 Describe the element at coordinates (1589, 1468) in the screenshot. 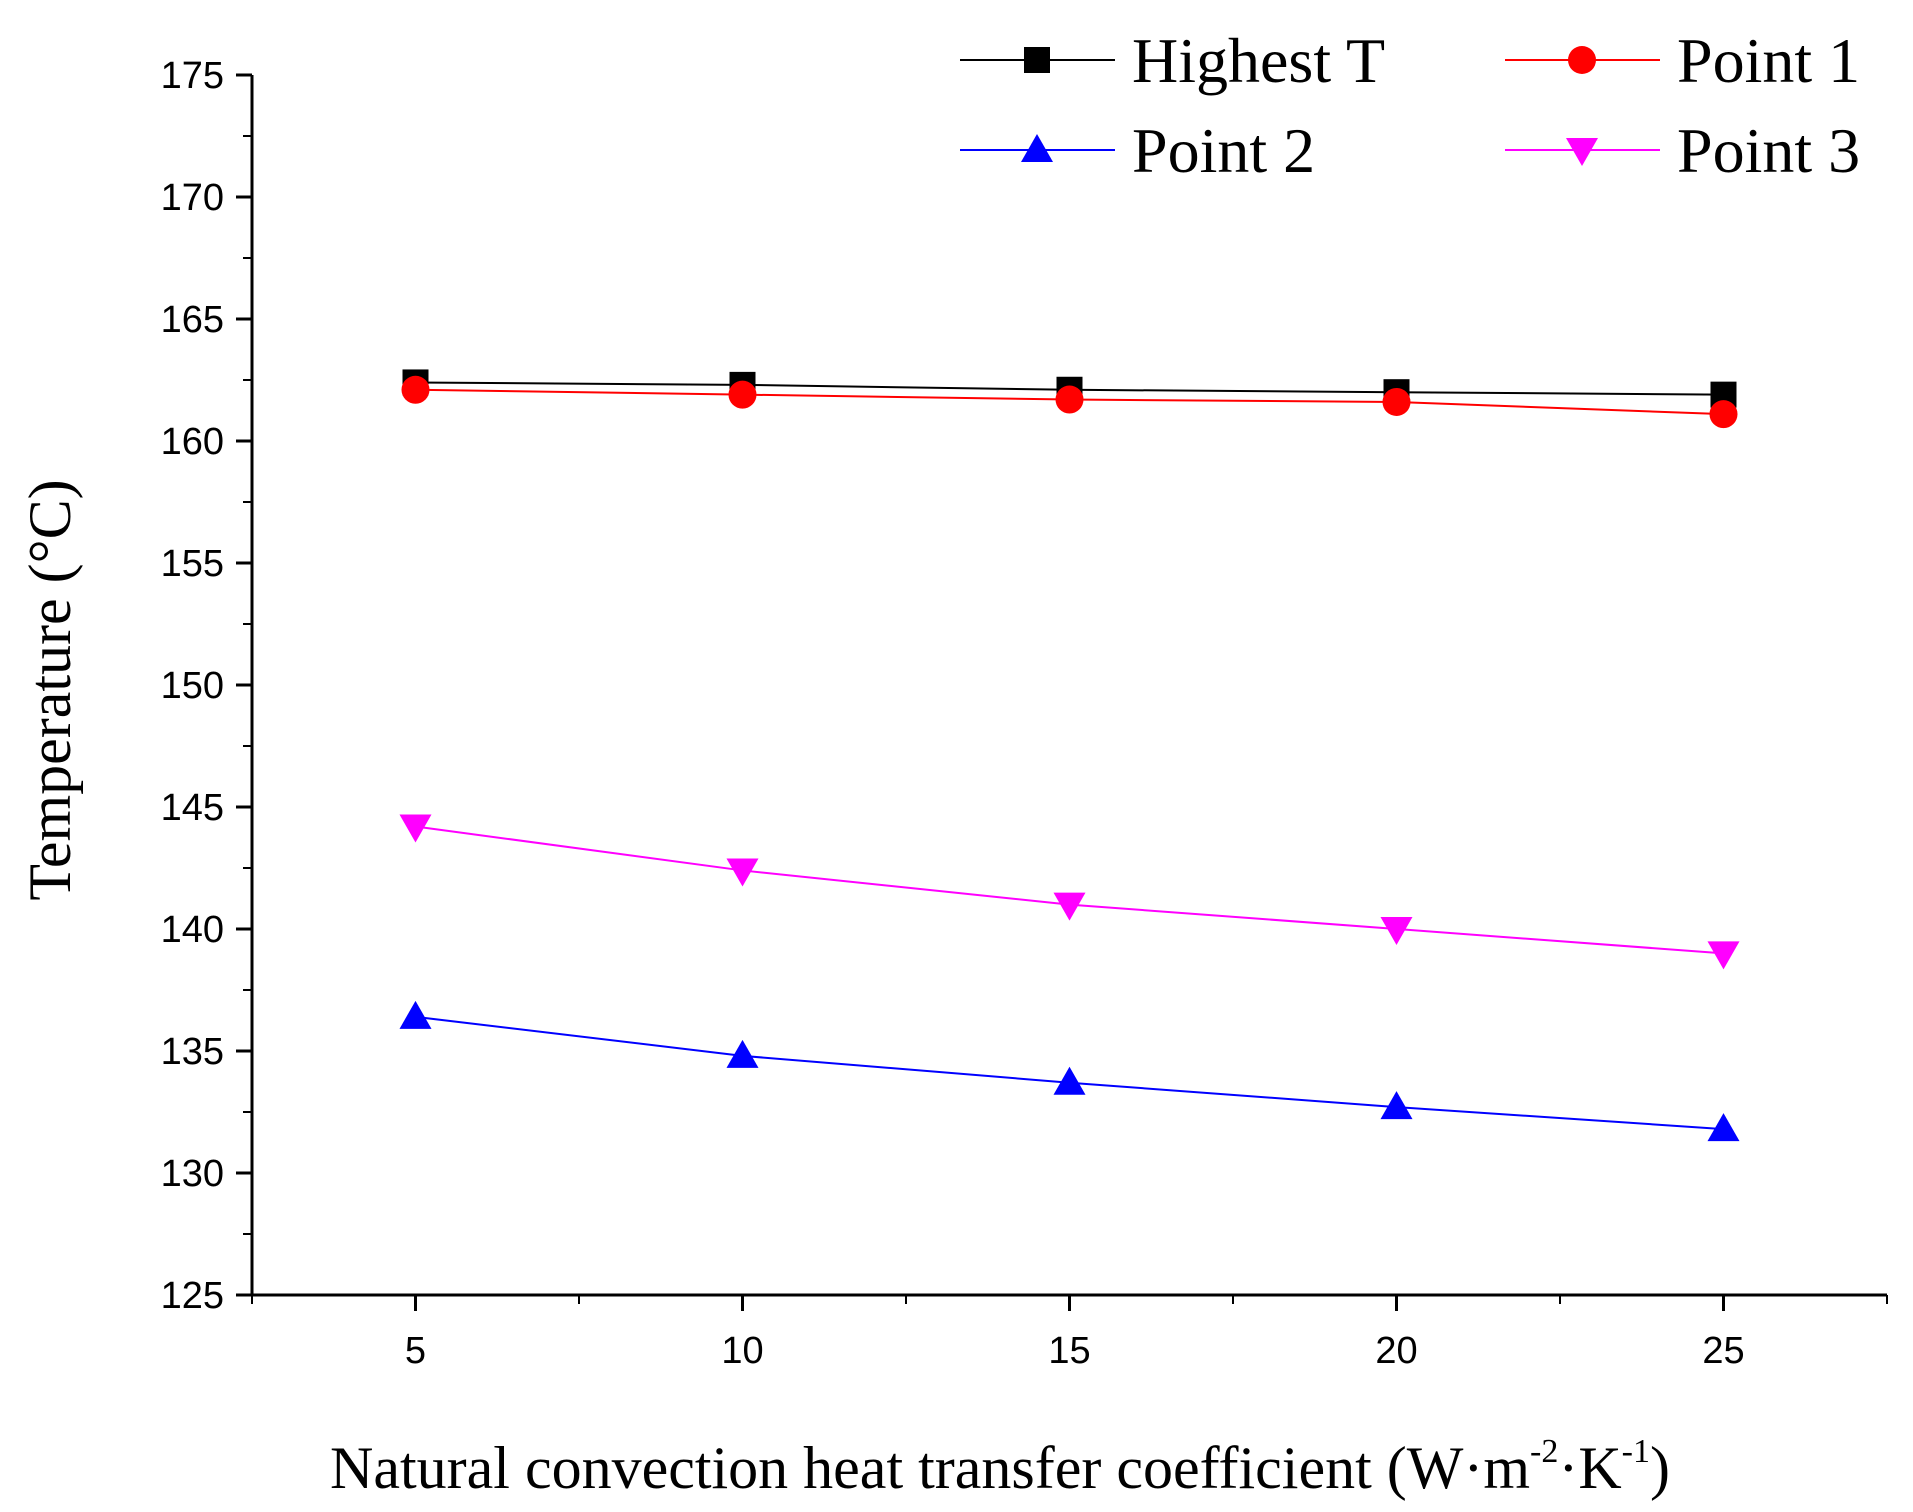

I see `x-axis-title-mid: ·K` at that location.